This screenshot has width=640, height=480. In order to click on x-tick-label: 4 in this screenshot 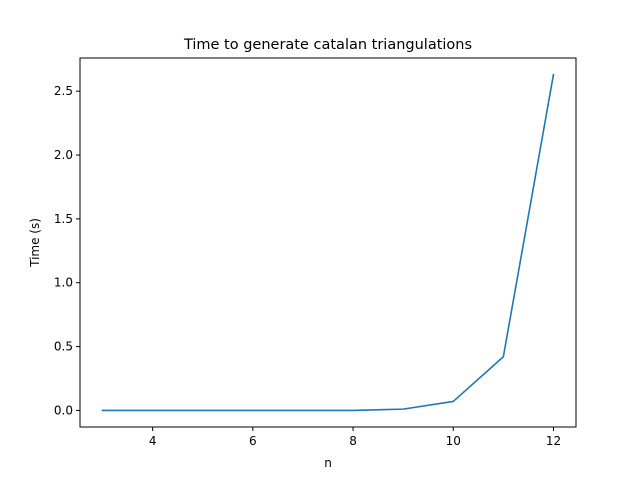, I will do `click(153, 441)`.